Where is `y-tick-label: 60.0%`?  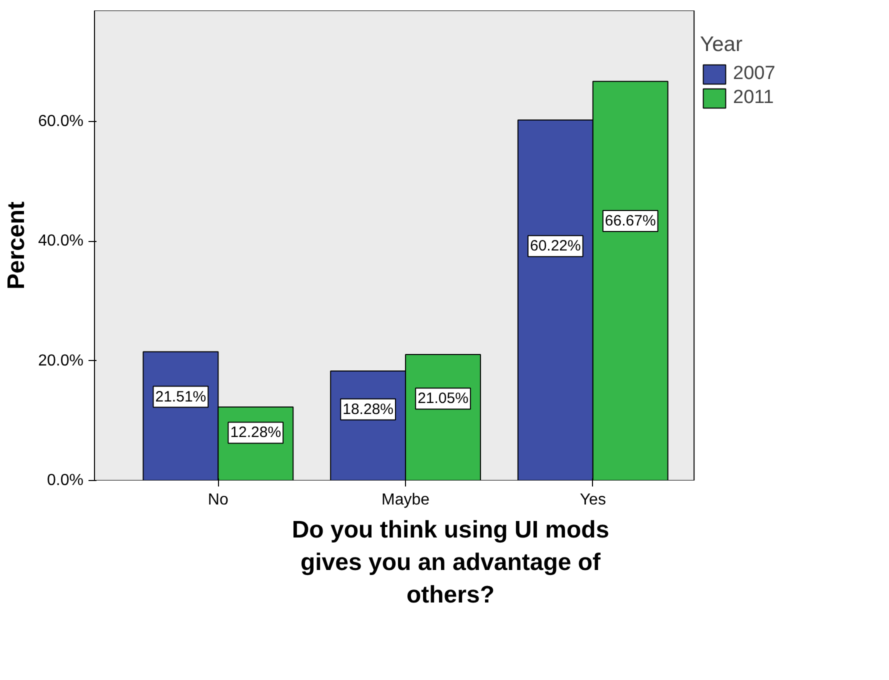
y-tick-label: 60.0% is located at coordinates (61, 121).